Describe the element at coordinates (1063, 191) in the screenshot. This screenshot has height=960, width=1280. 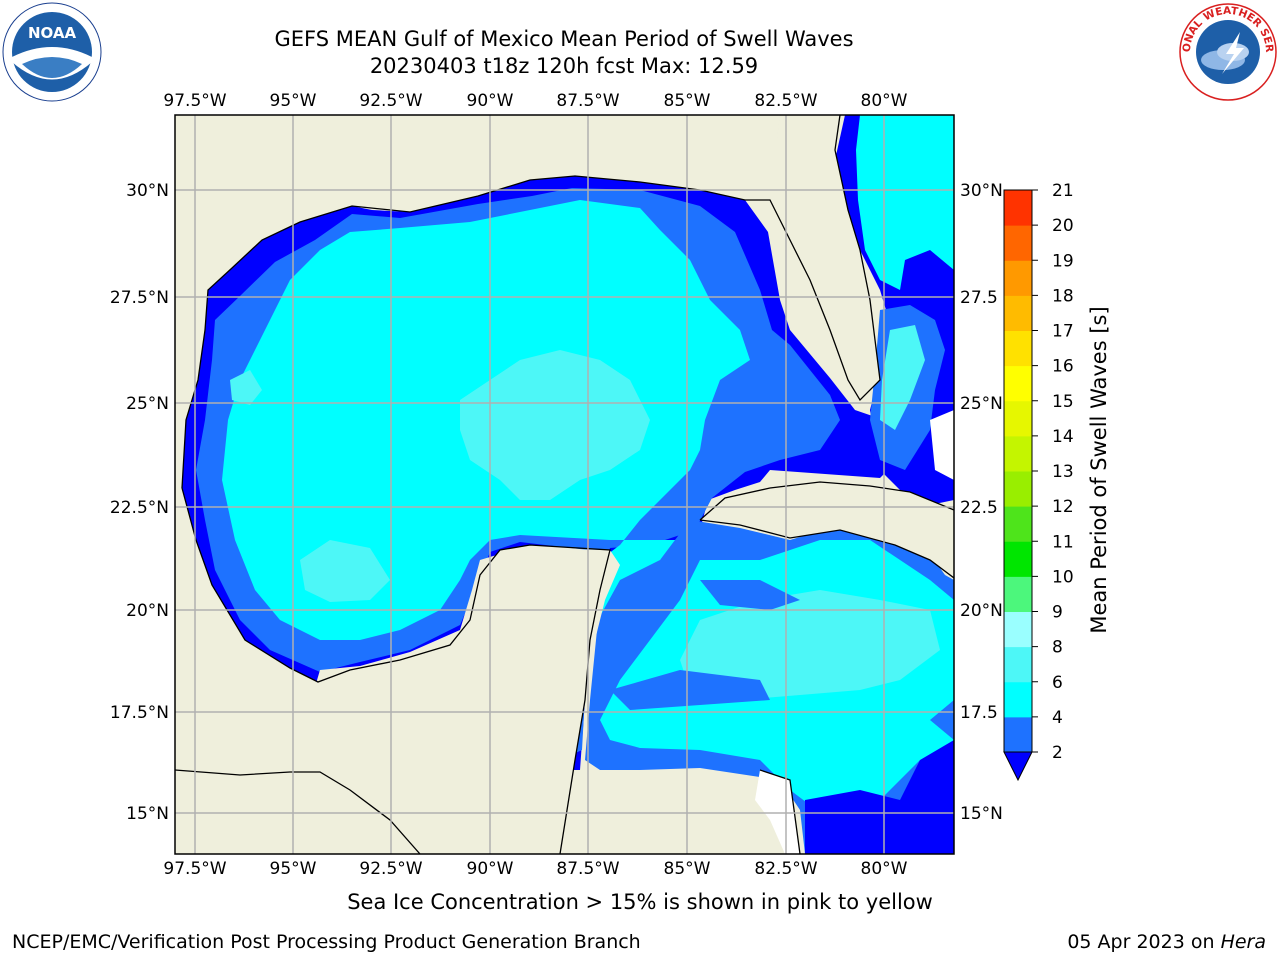
I see `colorbar-tick-label: 21` at that location.